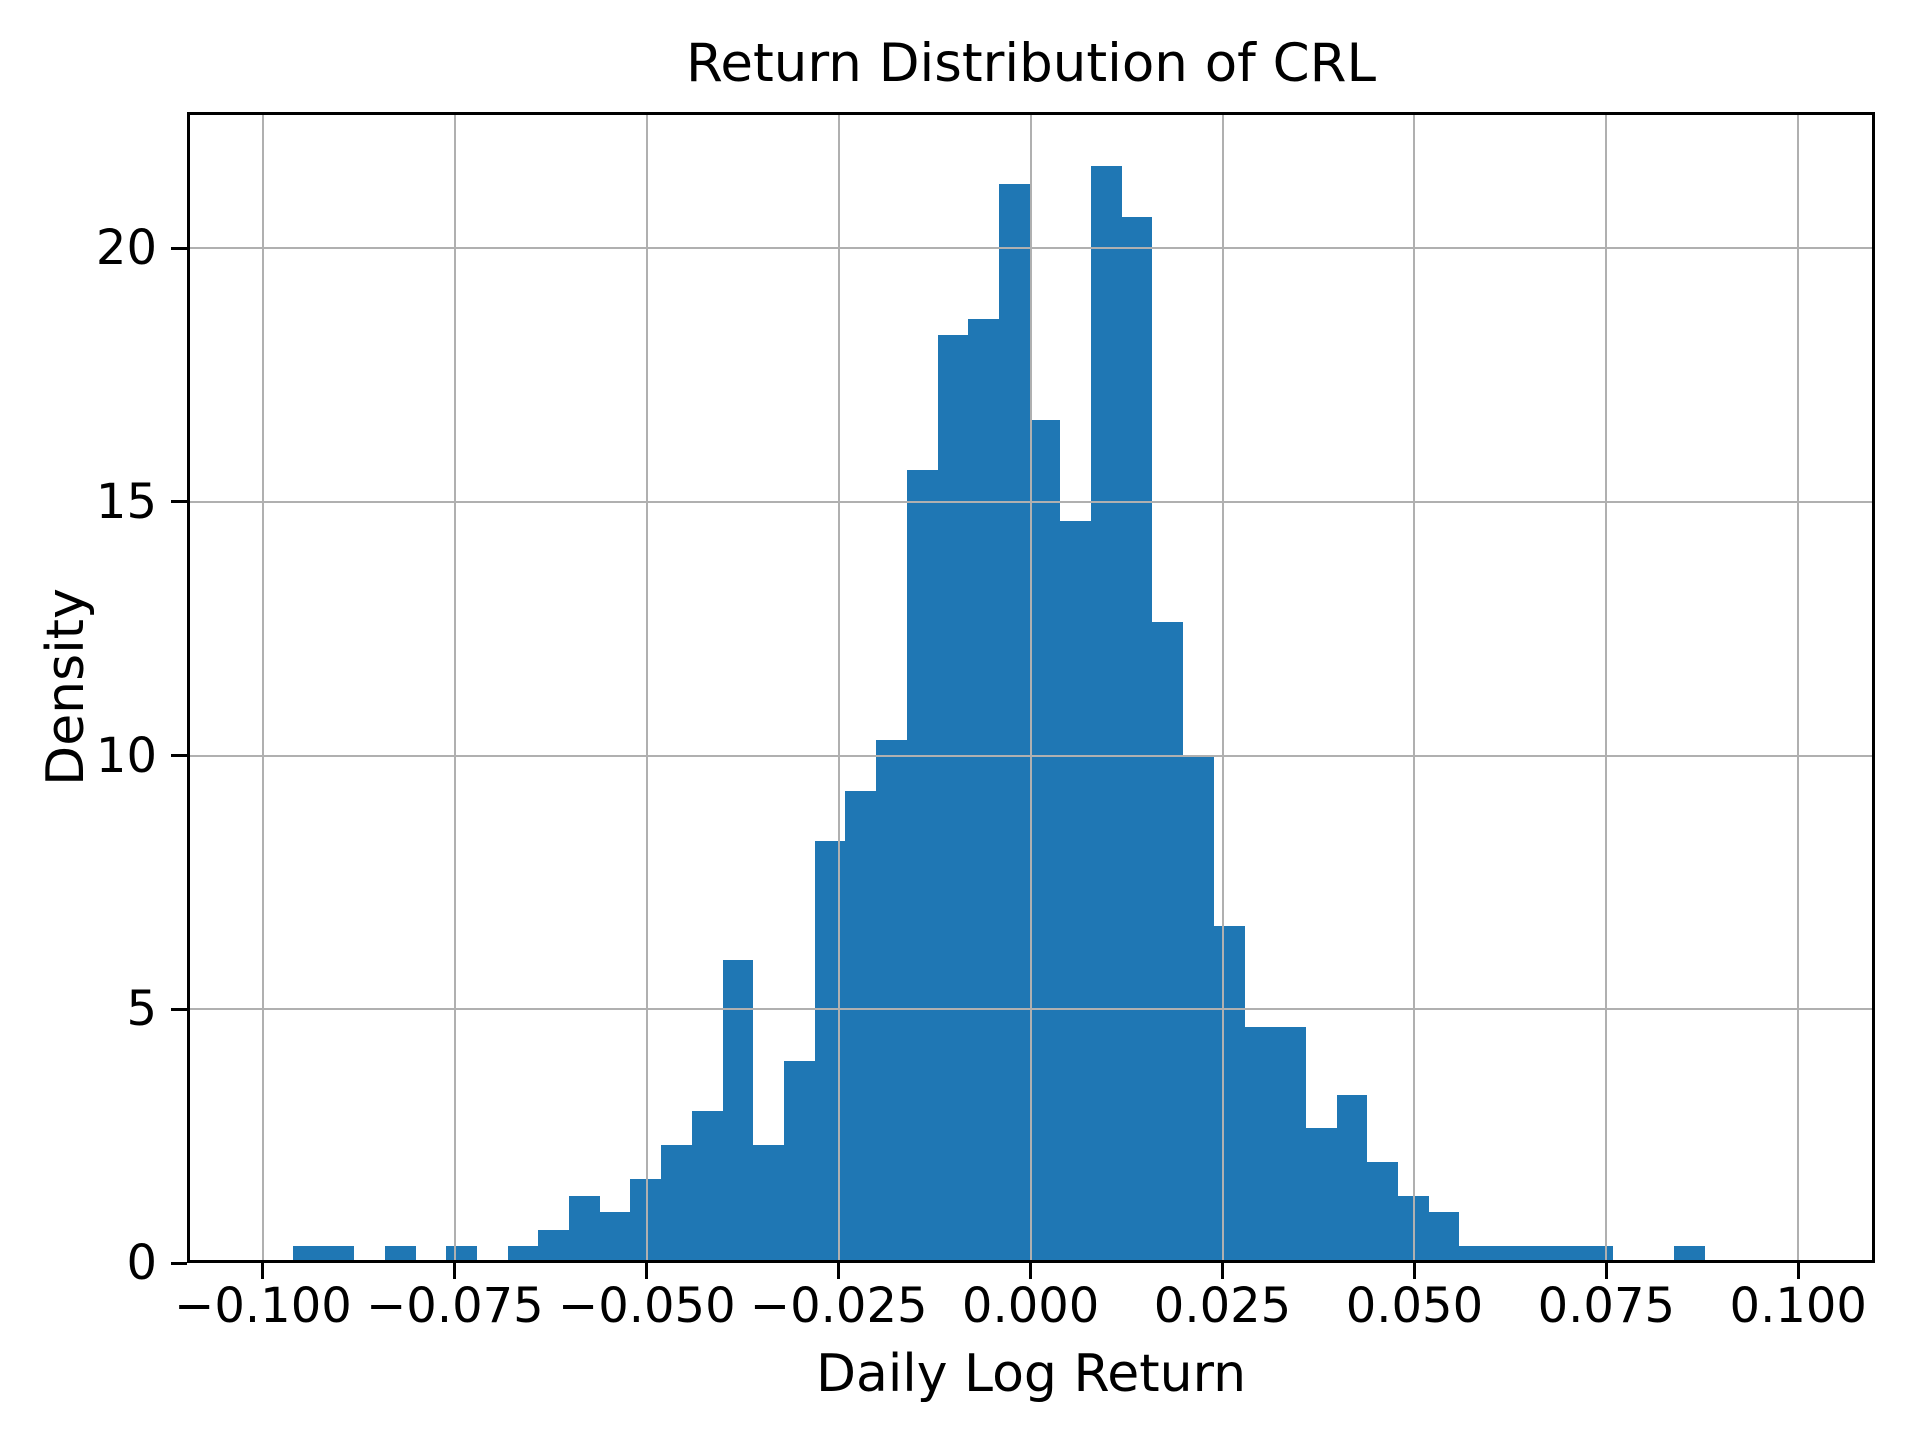  I want to click on x-tick-label: 0.100, so click(1798, 1306).